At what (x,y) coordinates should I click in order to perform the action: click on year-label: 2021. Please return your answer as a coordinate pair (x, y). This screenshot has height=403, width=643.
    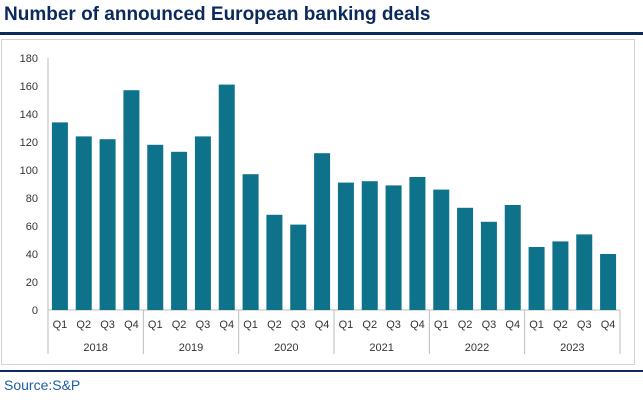
    Looking at the image, I should click on (381, 348).